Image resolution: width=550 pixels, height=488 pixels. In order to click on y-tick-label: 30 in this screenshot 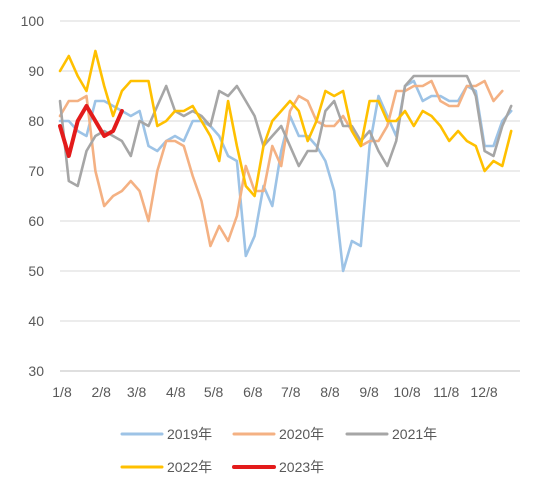, I will do `click(36, 371)`.